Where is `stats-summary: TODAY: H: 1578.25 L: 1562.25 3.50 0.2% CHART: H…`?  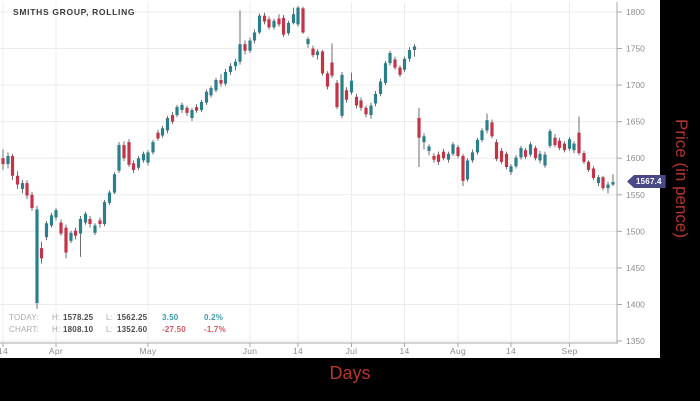 stats-summary: TODAY: H: 1578.25 L: 1562.25 3.50 0.2% CHART: H… is located at coordinates (126, 324).